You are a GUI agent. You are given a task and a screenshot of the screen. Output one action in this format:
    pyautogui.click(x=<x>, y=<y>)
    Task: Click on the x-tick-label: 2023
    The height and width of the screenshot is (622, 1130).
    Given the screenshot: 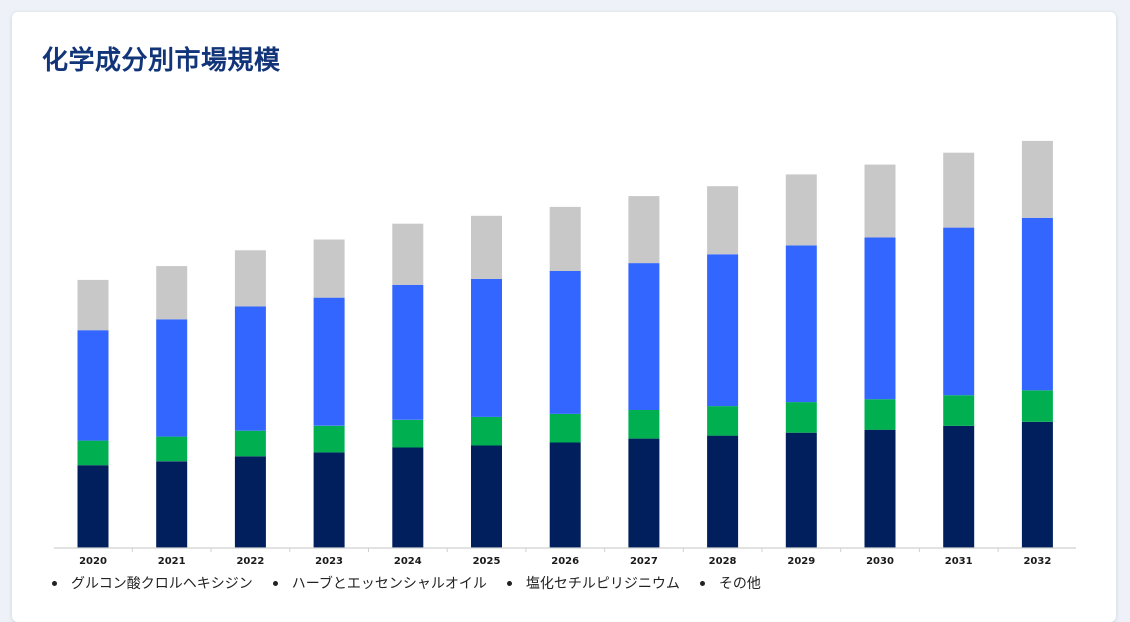 What is the action you would take?
    pyautogui.click(x=329, y=561)
    